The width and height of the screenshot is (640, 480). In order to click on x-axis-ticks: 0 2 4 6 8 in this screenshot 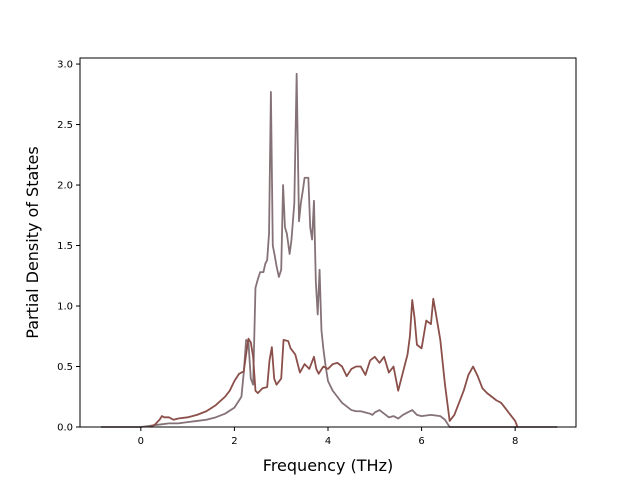, I will do `click(328, 437)`.